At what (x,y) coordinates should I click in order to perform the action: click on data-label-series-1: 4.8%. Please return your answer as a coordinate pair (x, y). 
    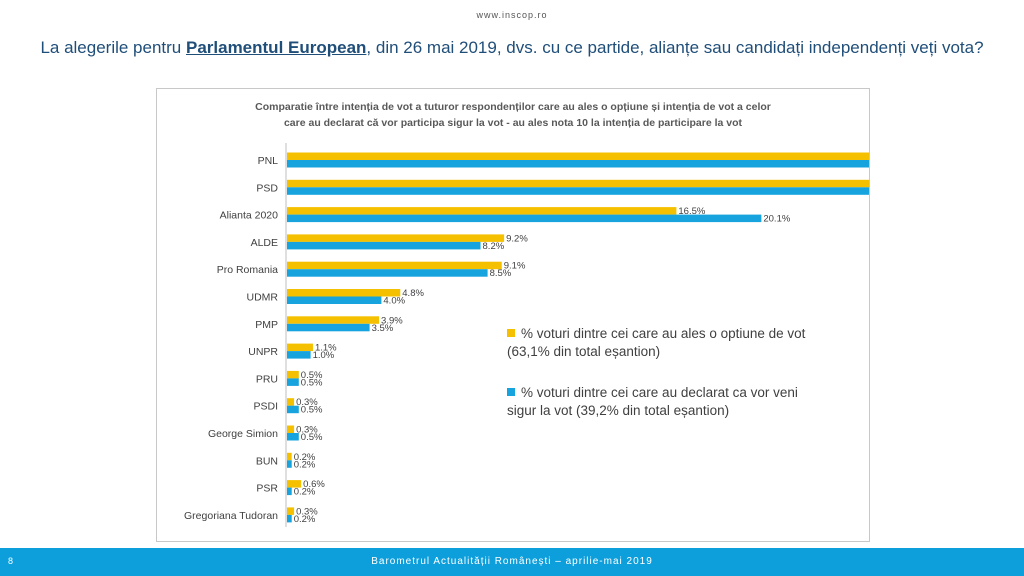
    Looking at the image, I should click on (413, 293).